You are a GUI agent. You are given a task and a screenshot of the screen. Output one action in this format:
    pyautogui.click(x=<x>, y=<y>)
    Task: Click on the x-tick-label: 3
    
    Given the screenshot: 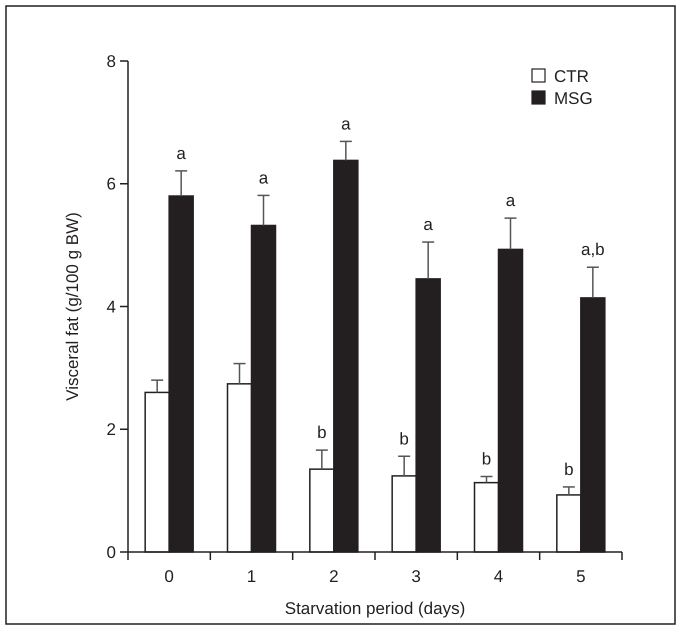 What is the action you would take?
    pyautogui.click(x=416, y=576)
    